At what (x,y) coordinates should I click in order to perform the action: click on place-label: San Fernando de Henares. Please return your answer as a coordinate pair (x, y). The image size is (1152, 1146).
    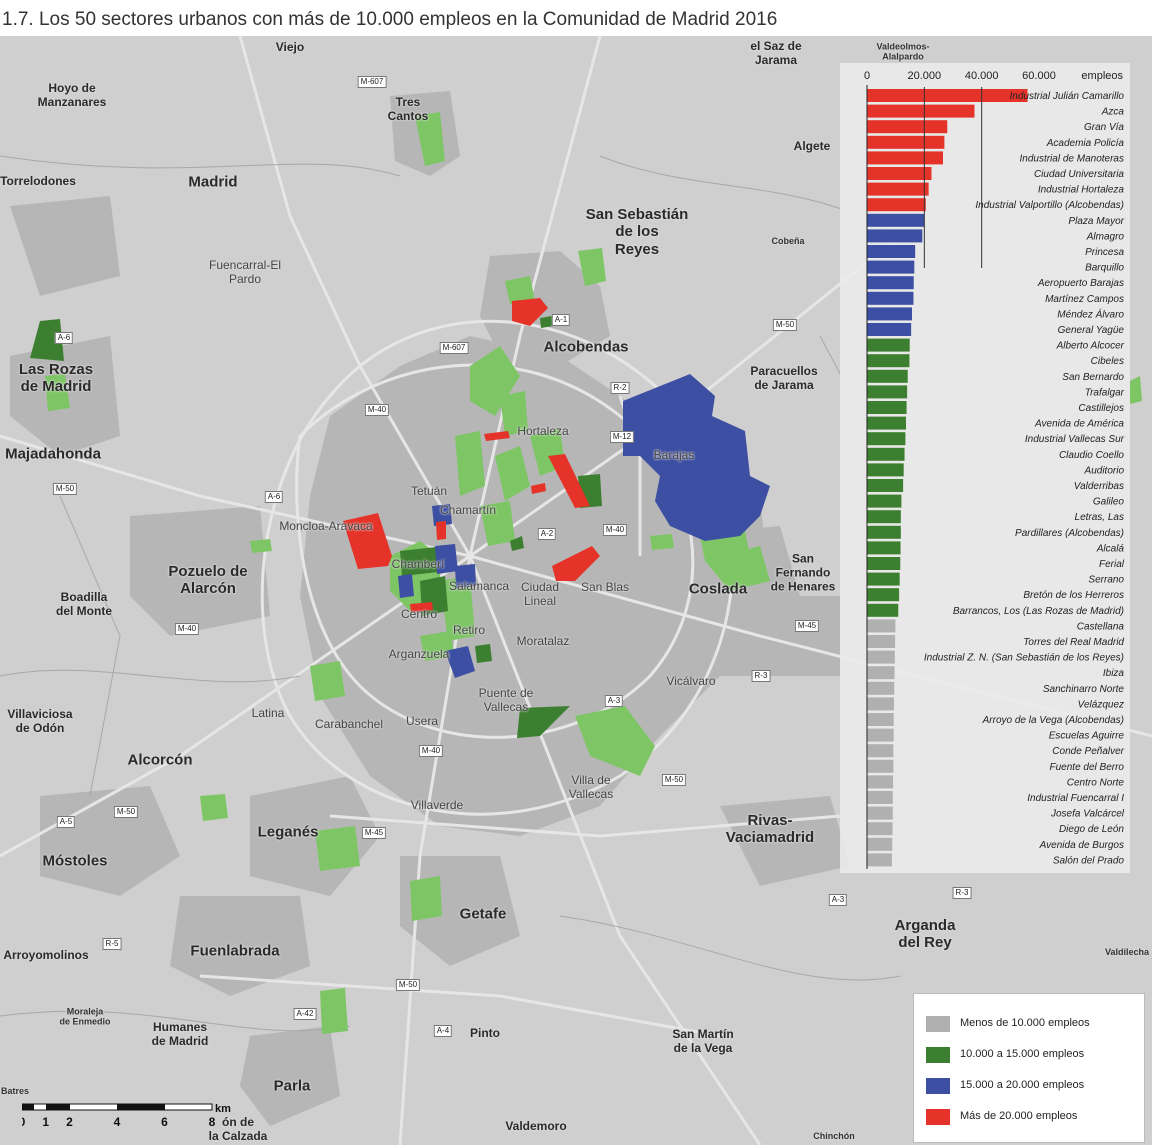
    Looking at the image, I should click on (803, 572).